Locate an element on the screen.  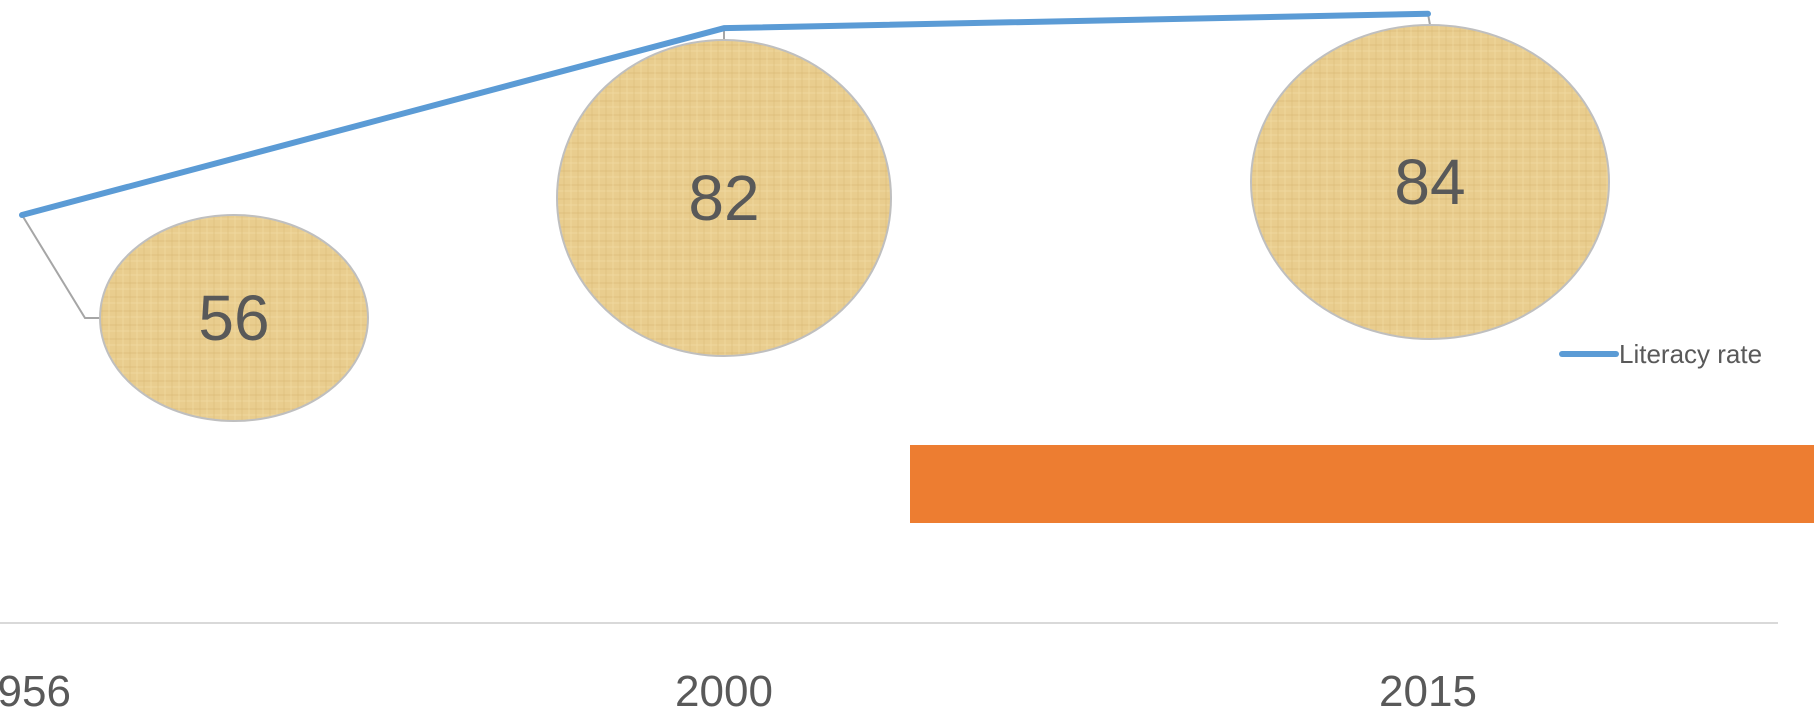
data-label-value: 82 is located at coordinates (723, 198).